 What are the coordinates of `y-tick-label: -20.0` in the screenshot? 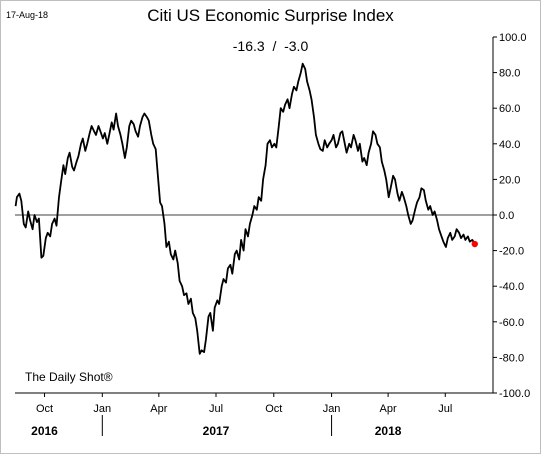 It's located at (511, 252).